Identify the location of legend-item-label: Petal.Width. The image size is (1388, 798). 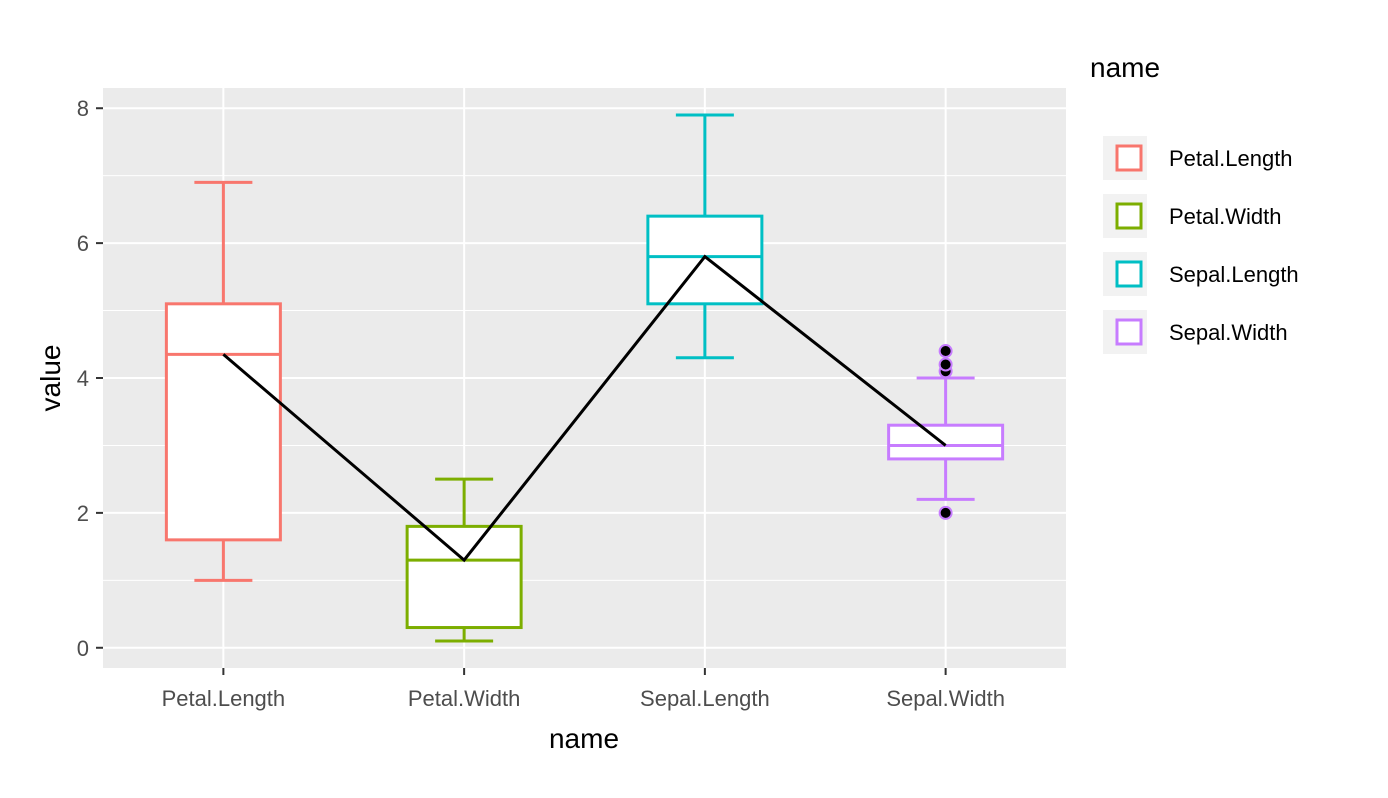
(1225, 216).